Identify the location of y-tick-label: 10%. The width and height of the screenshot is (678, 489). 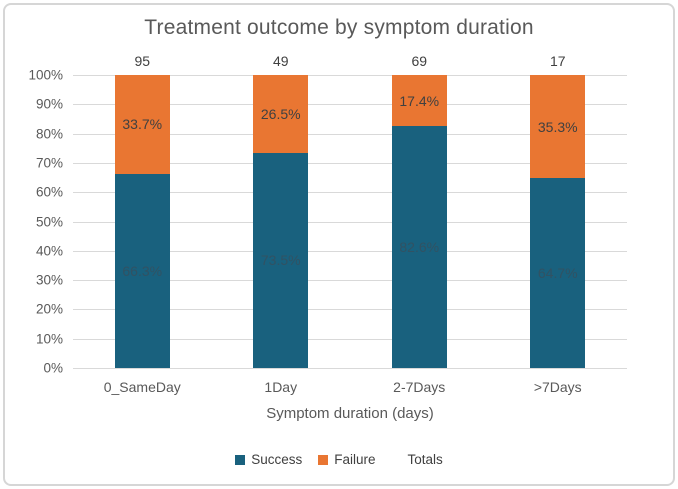
(49, 339).